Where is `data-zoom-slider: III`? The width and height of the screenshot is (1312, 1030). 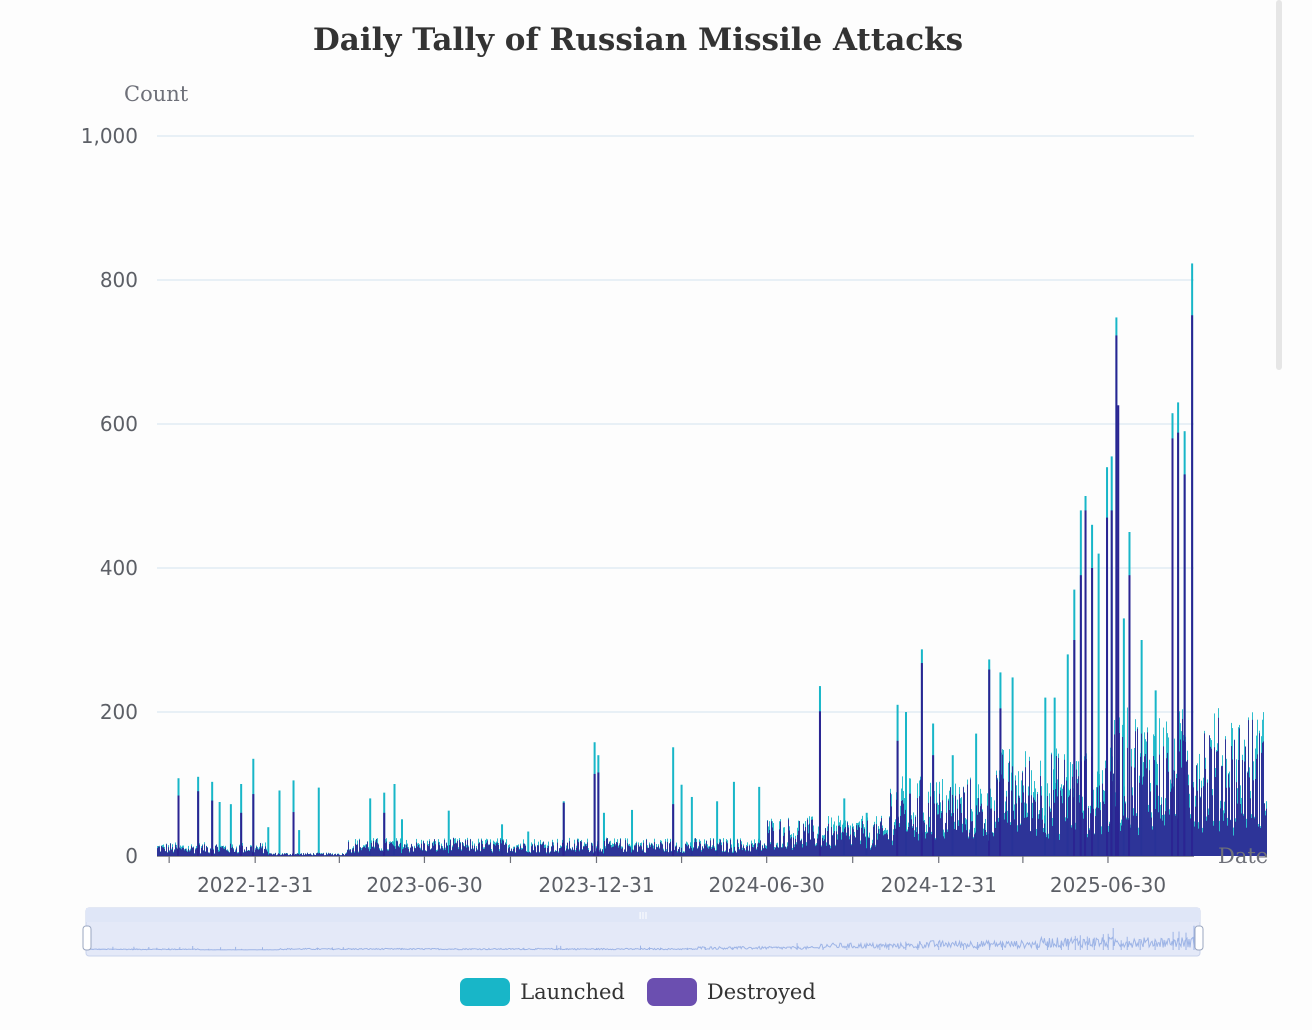 data-zoom-slider: III is located at coordinates (643, 932).